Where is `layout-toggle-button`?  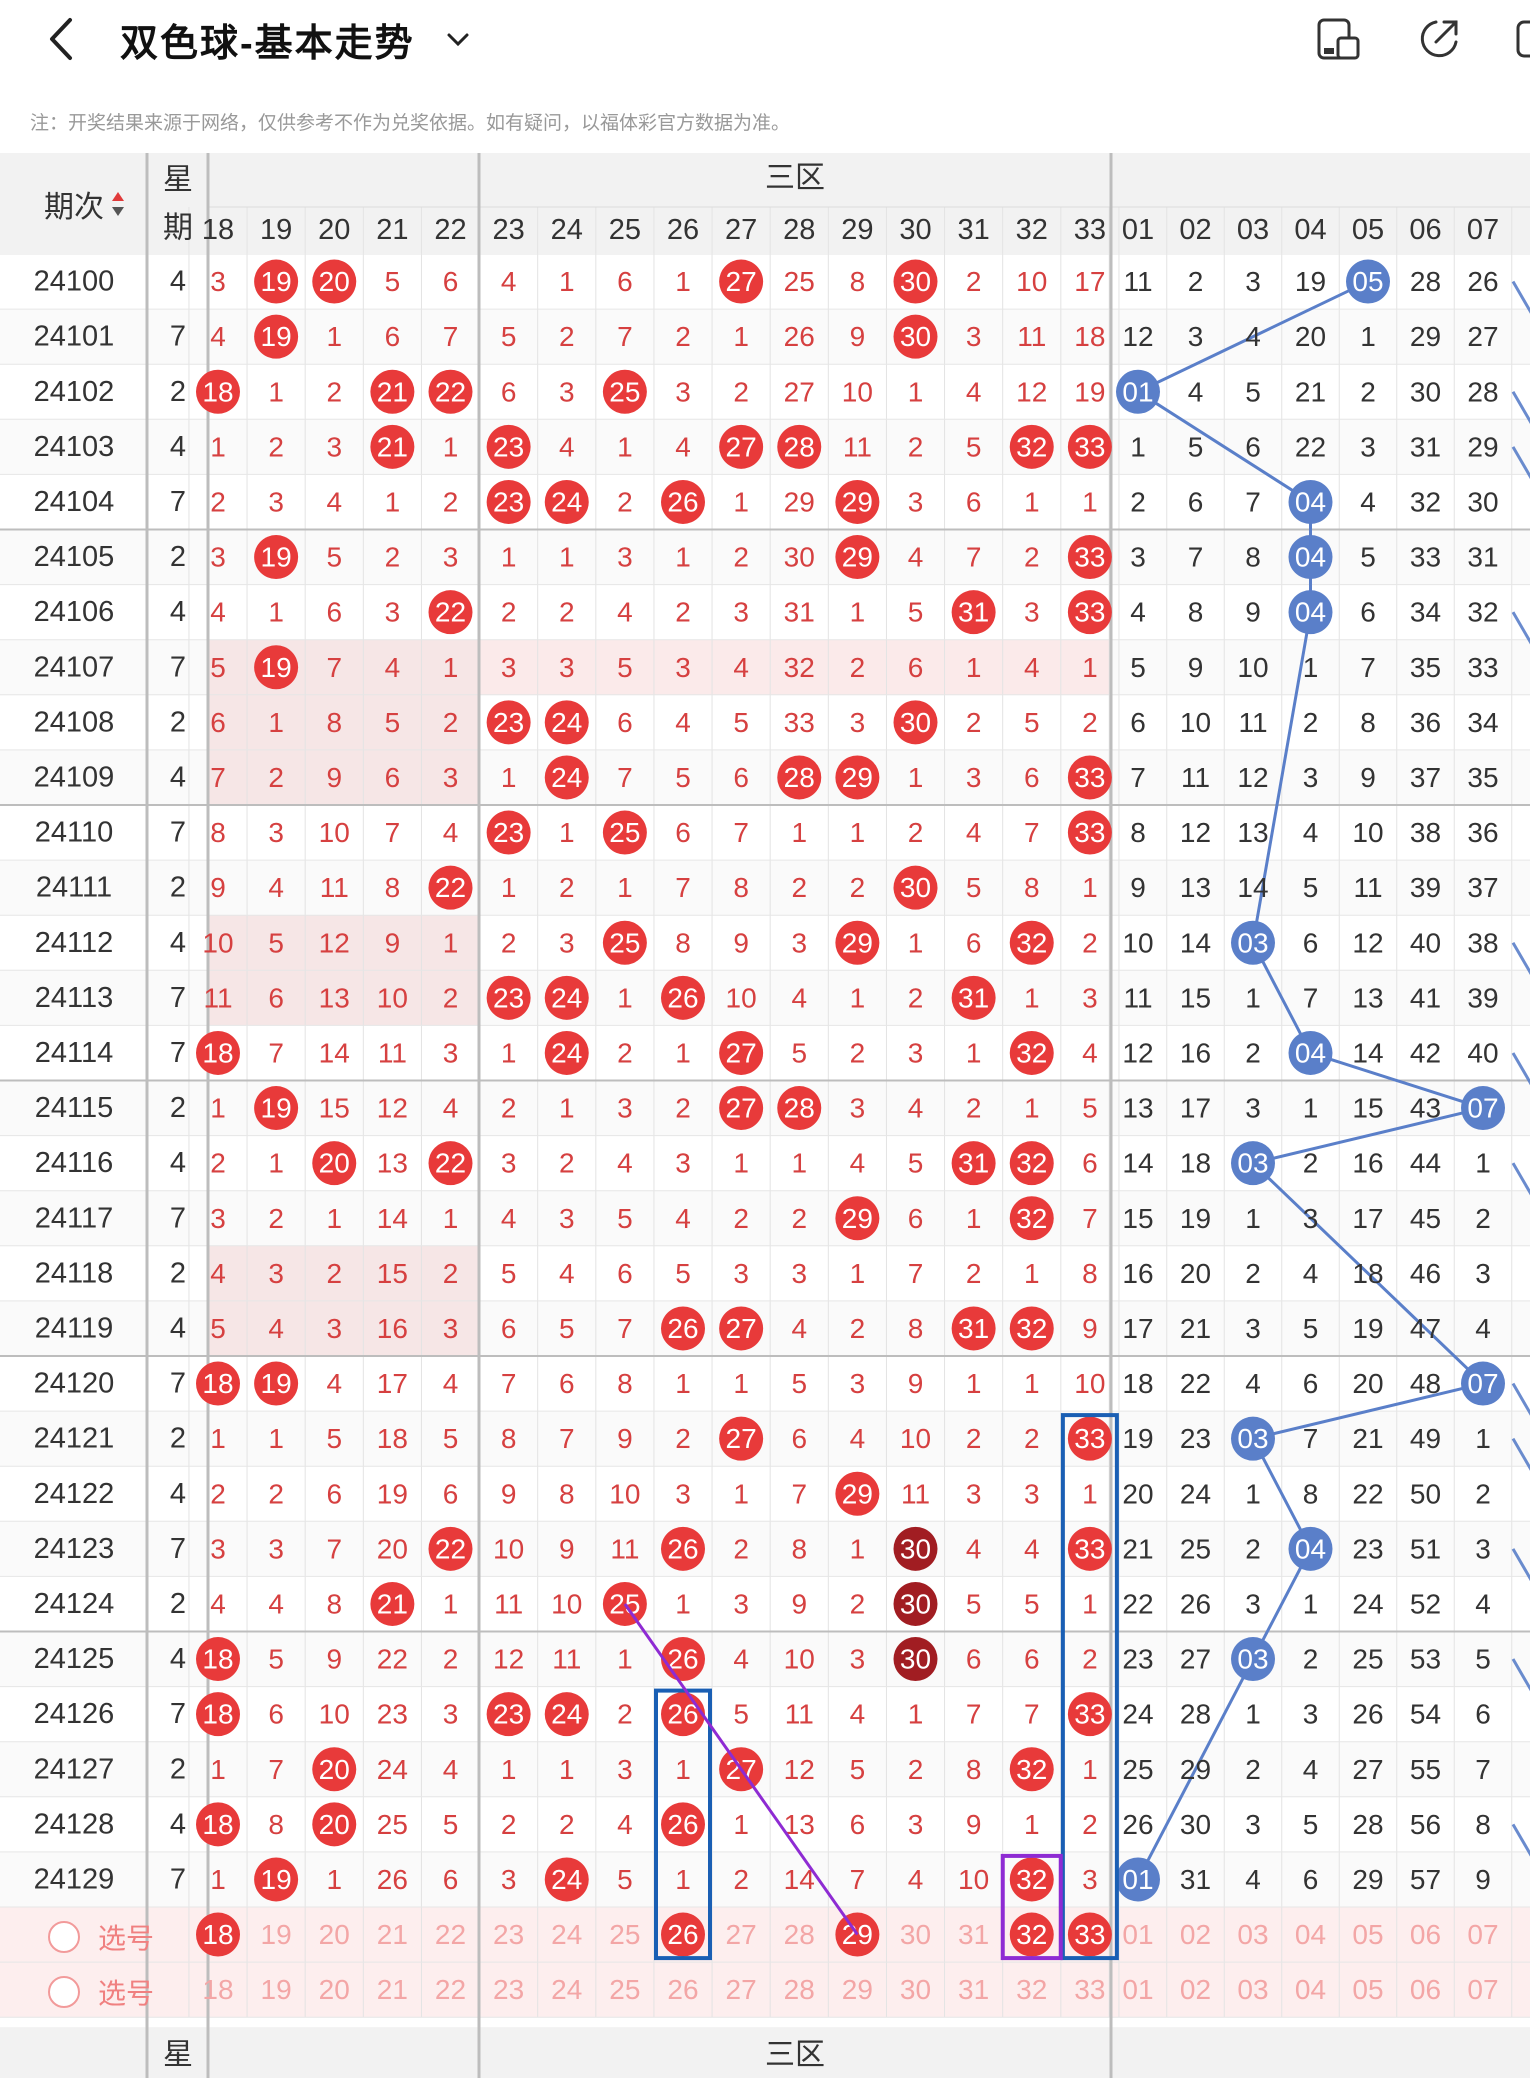
layout-toggle-button is located at coordinates (1339, 39).